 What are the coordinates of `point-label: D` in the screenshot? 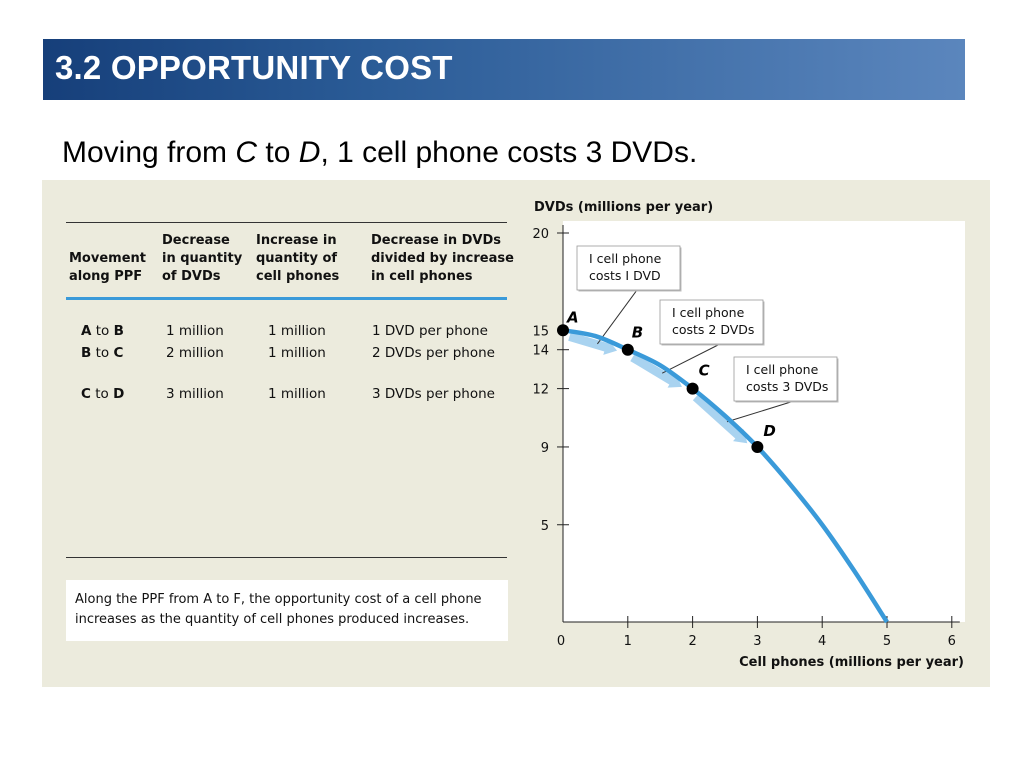 It's located at (769, 431).